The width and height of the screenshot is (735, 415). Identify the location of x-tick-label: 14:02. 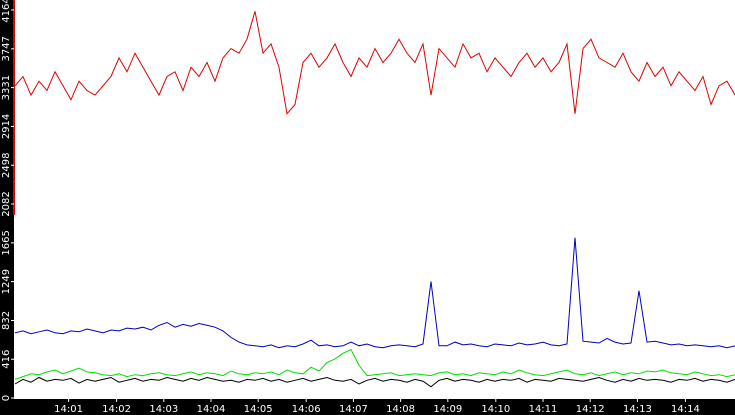
(116, 409).